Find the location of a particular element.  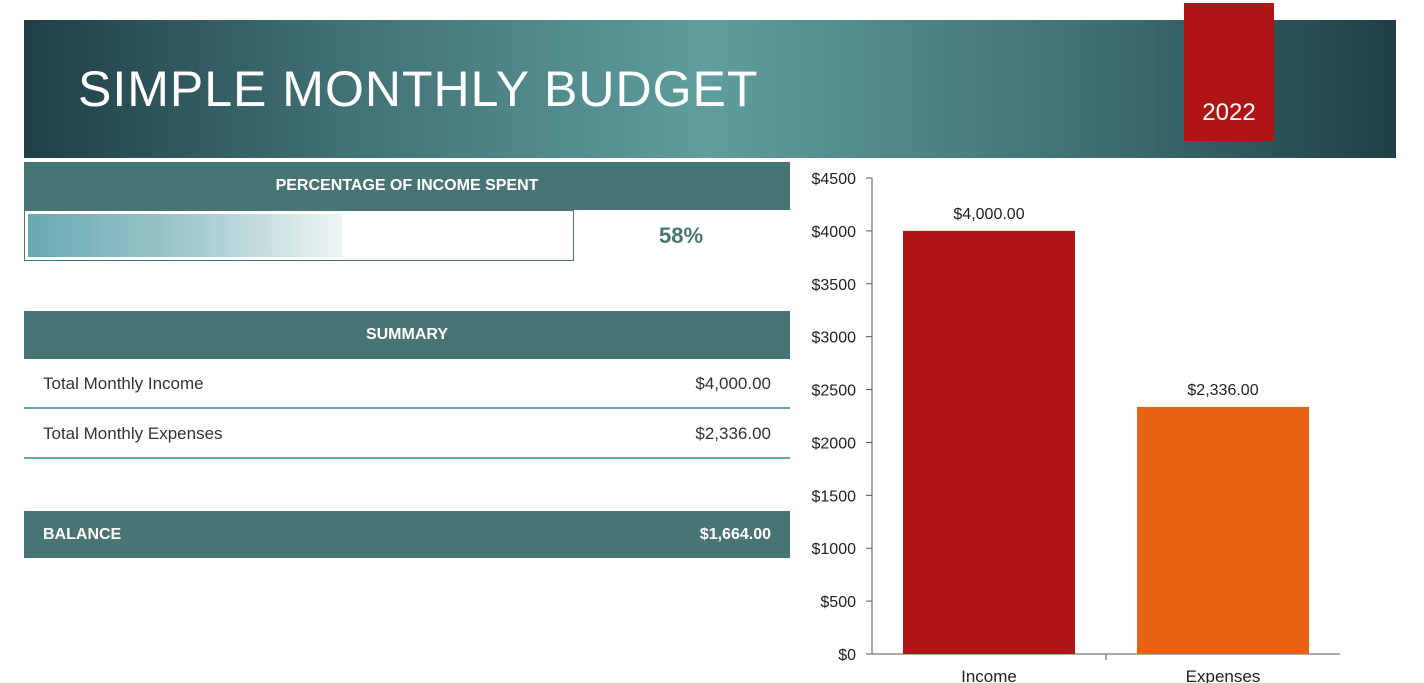

x-tick-label-income: Income is located at coordinates (989, 675).